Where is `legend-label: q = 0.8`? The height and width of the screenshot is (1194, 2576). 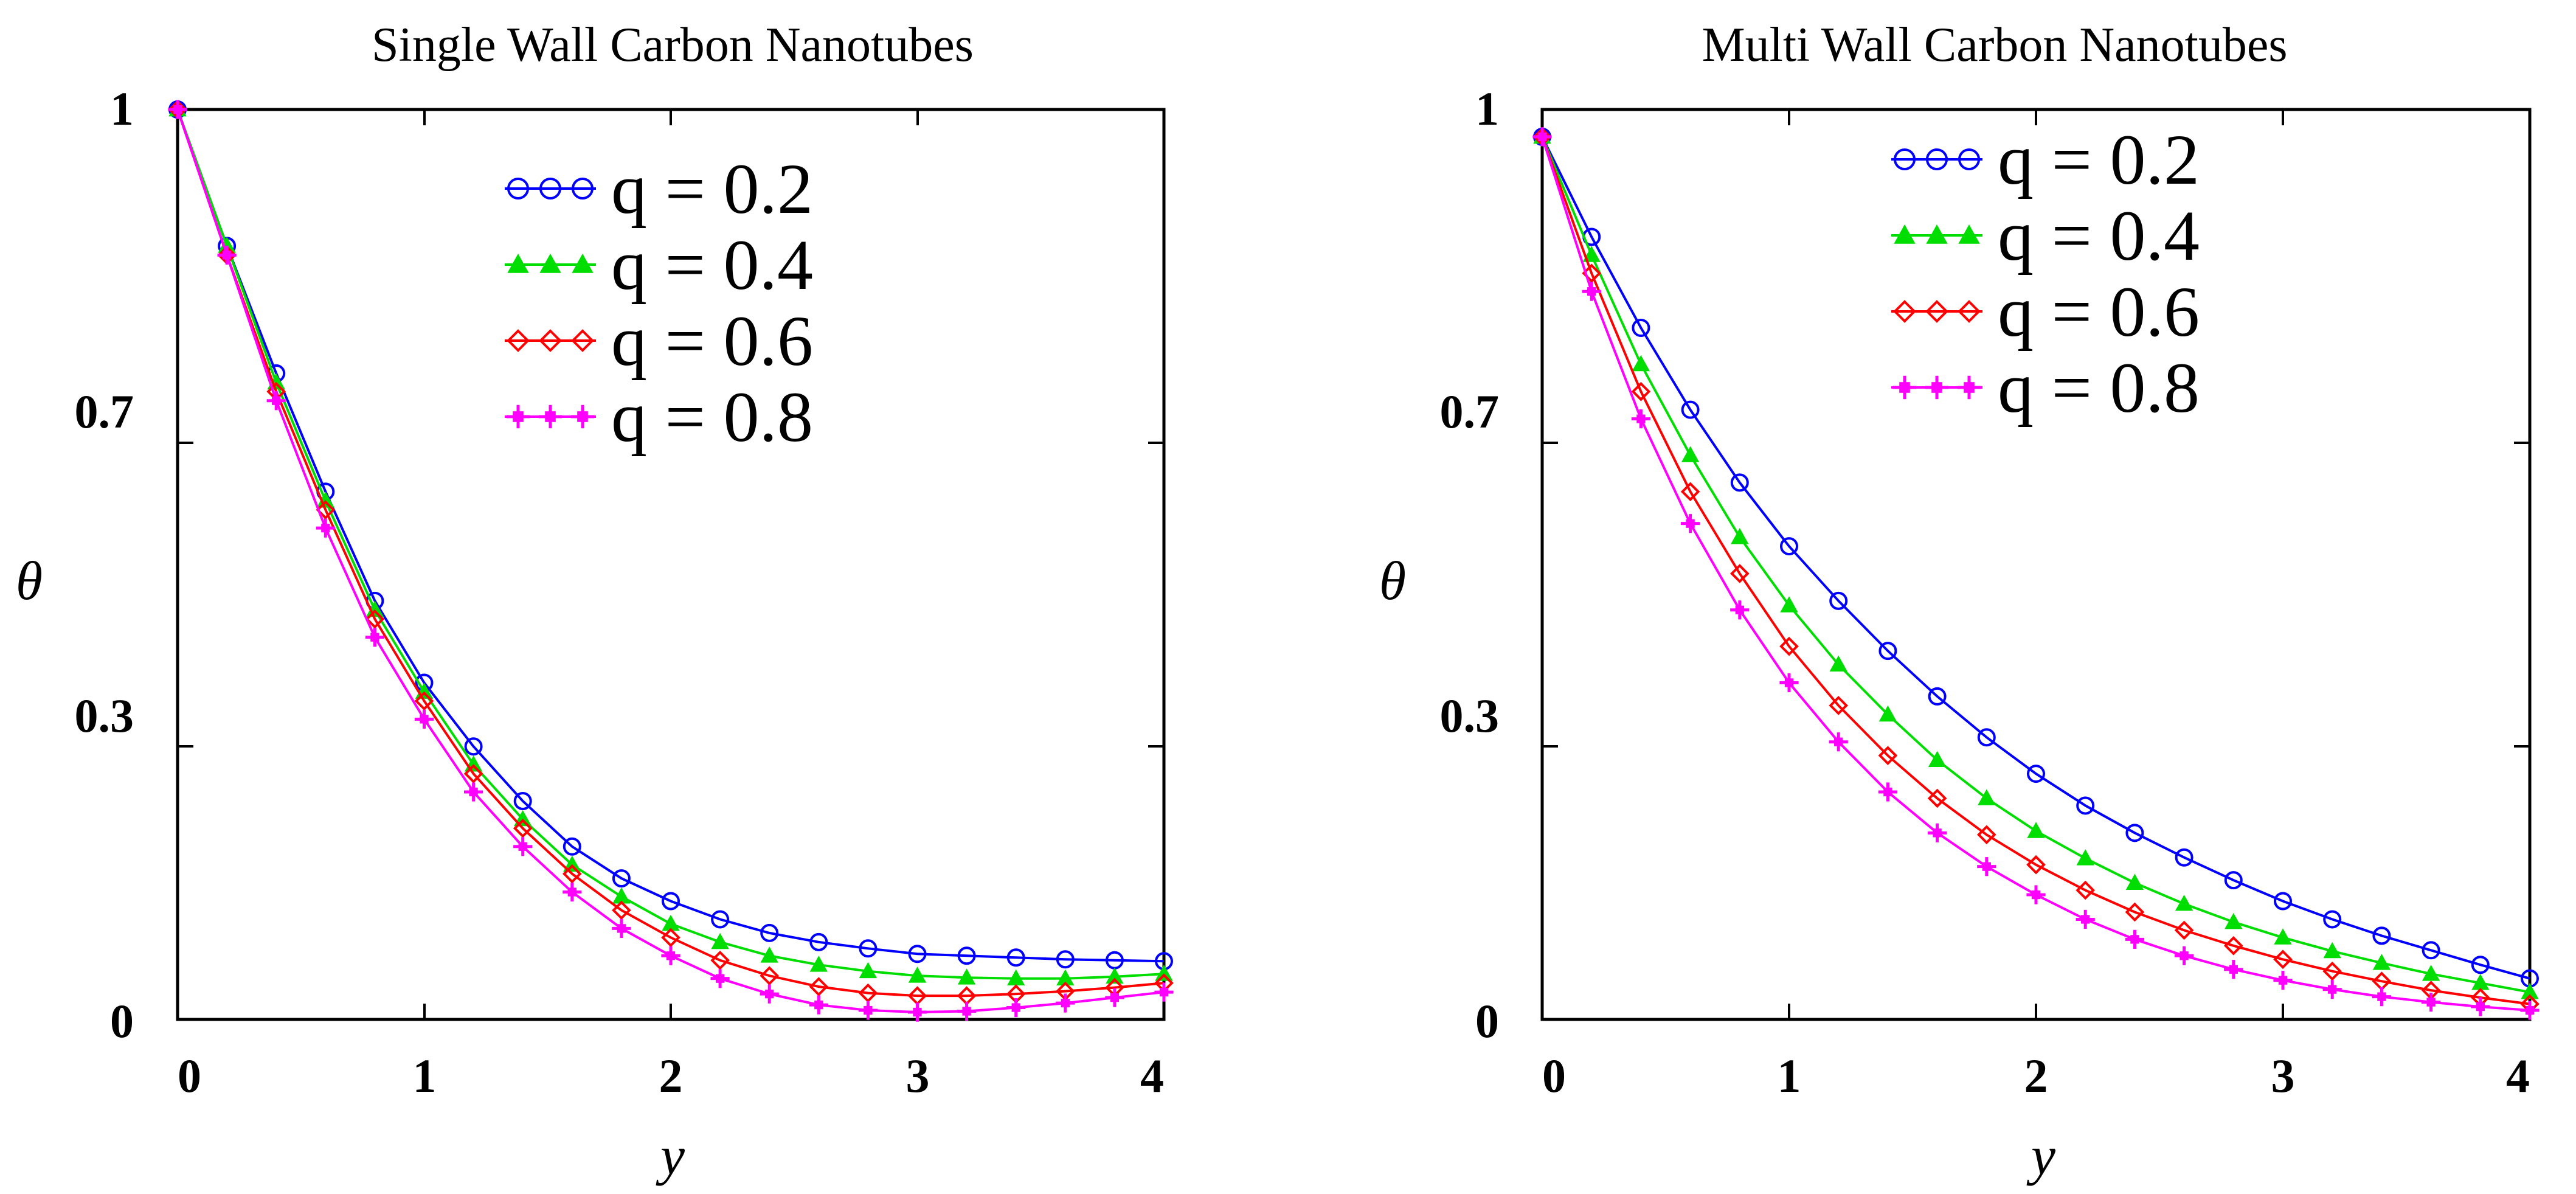
legend-label: q = 0.8 is located at coordinates (712, 417).